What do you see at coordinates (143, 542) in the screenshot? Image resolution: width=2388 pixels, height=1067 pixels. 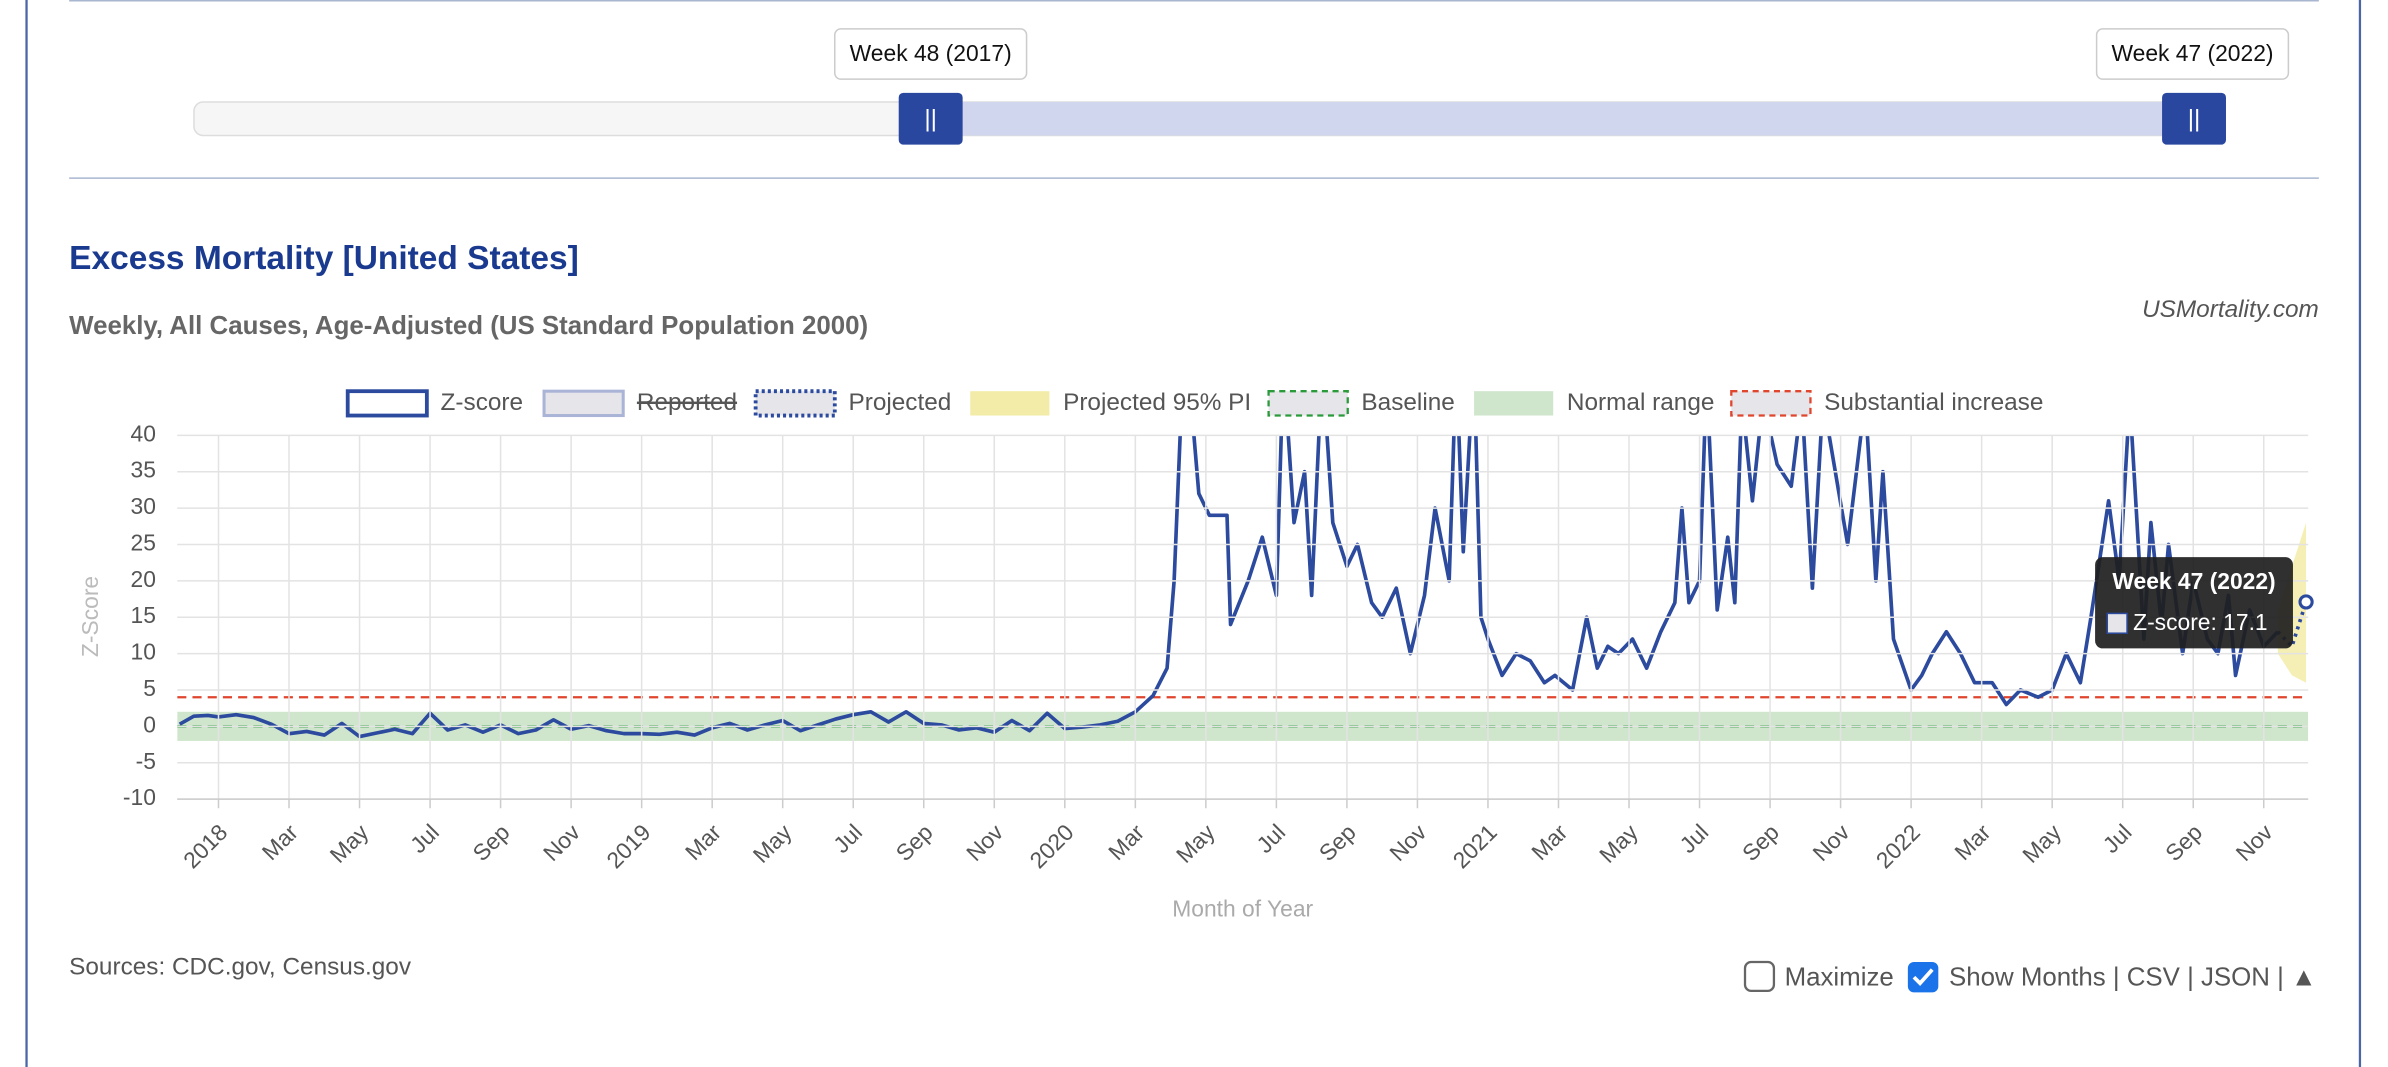 I see `y-tick-label: 25` at bounding box center [143, 542].